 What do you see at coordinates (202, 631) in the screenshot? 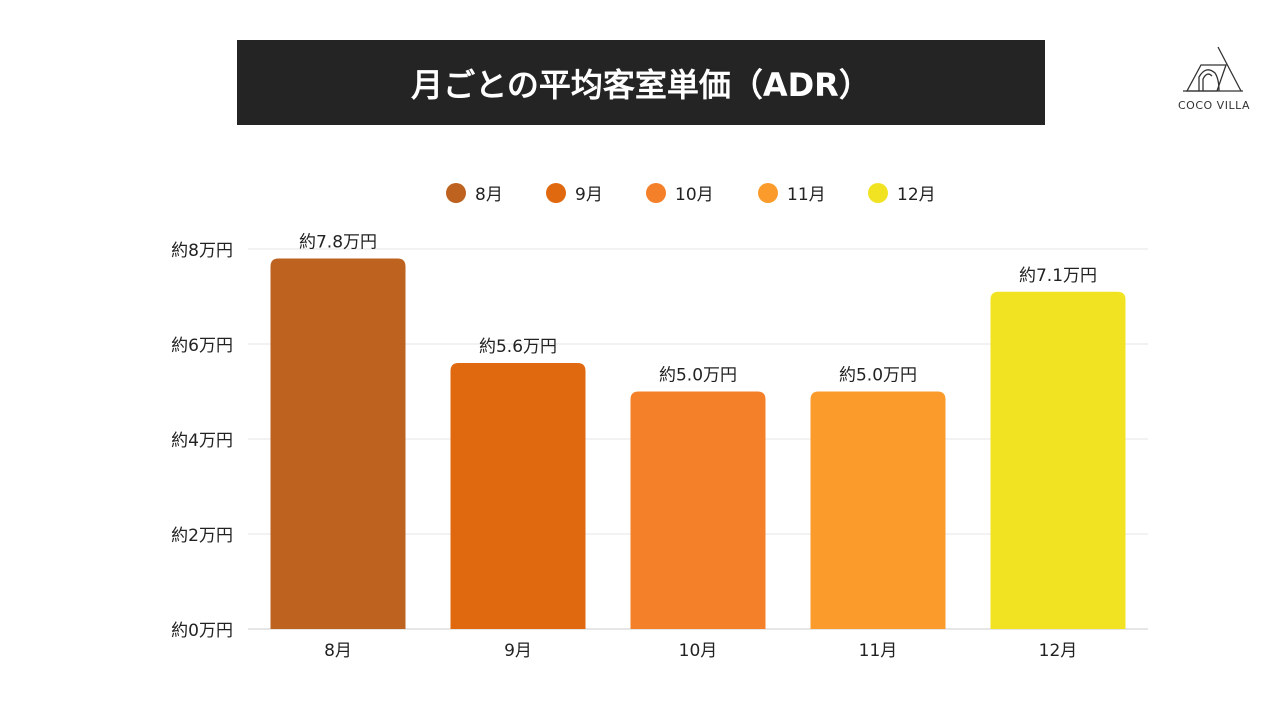
I see `y-tick-label: 約0万円` at bounding box center [202, 631].